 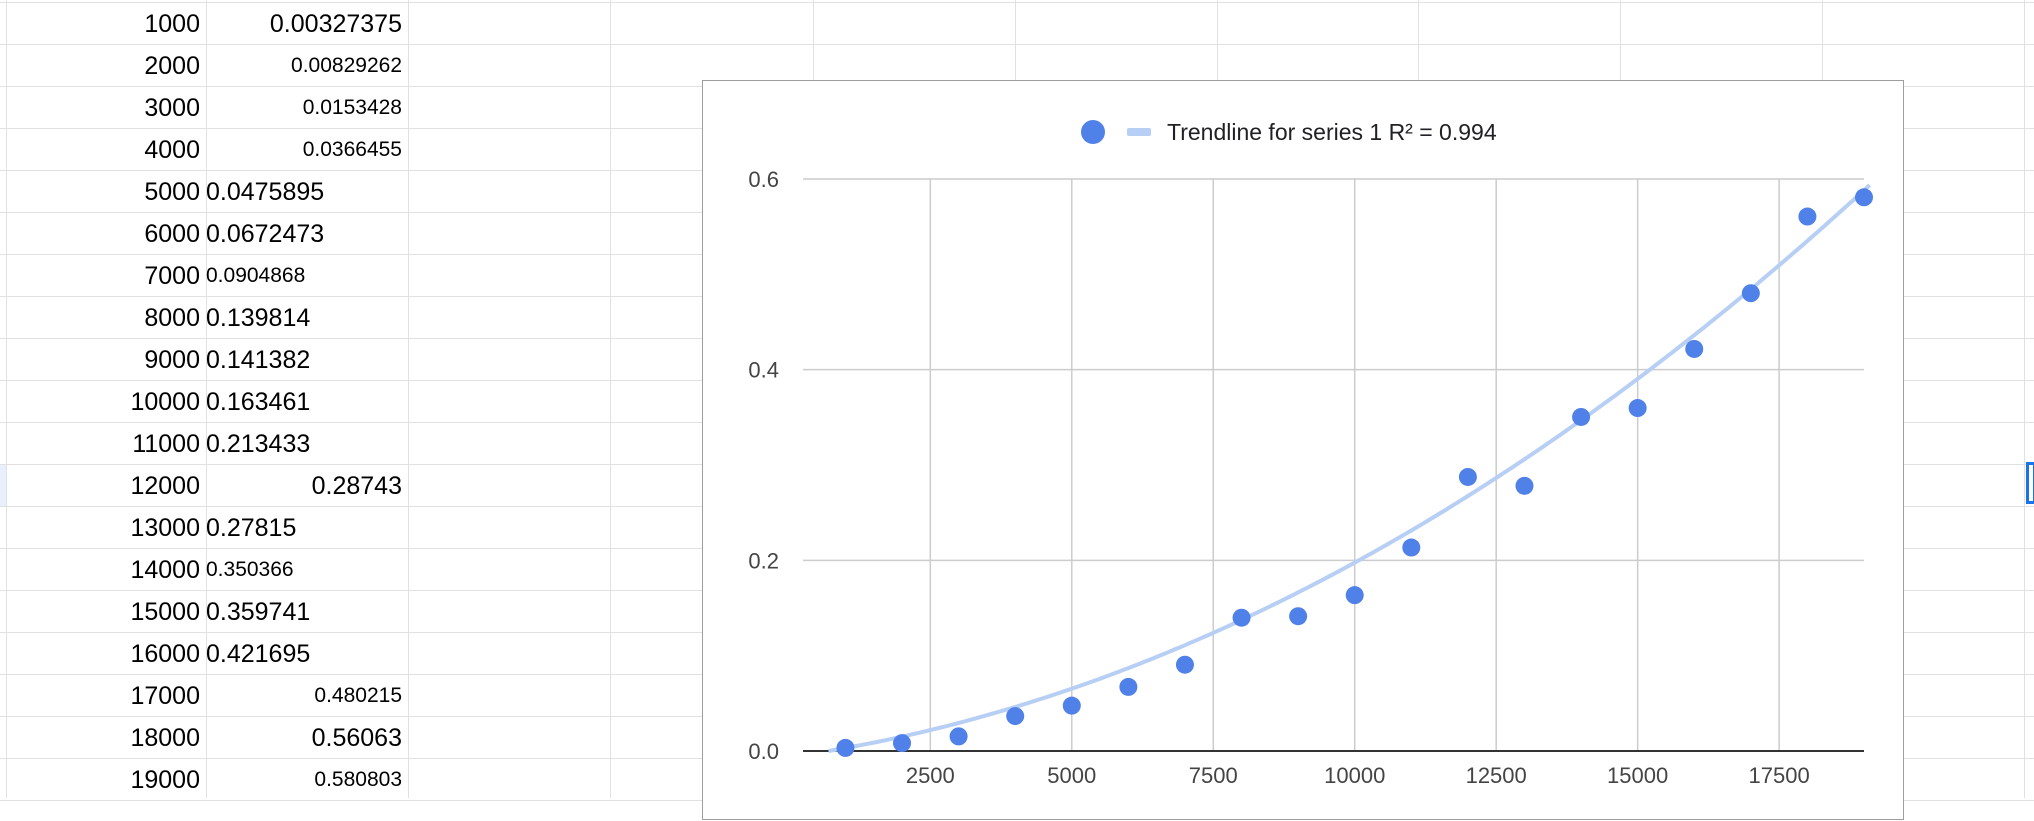 What do you see at coordinates (346, 65) in the screenshot?
I see `cell-b: 0.00829262` at bounding box center [346, 65].